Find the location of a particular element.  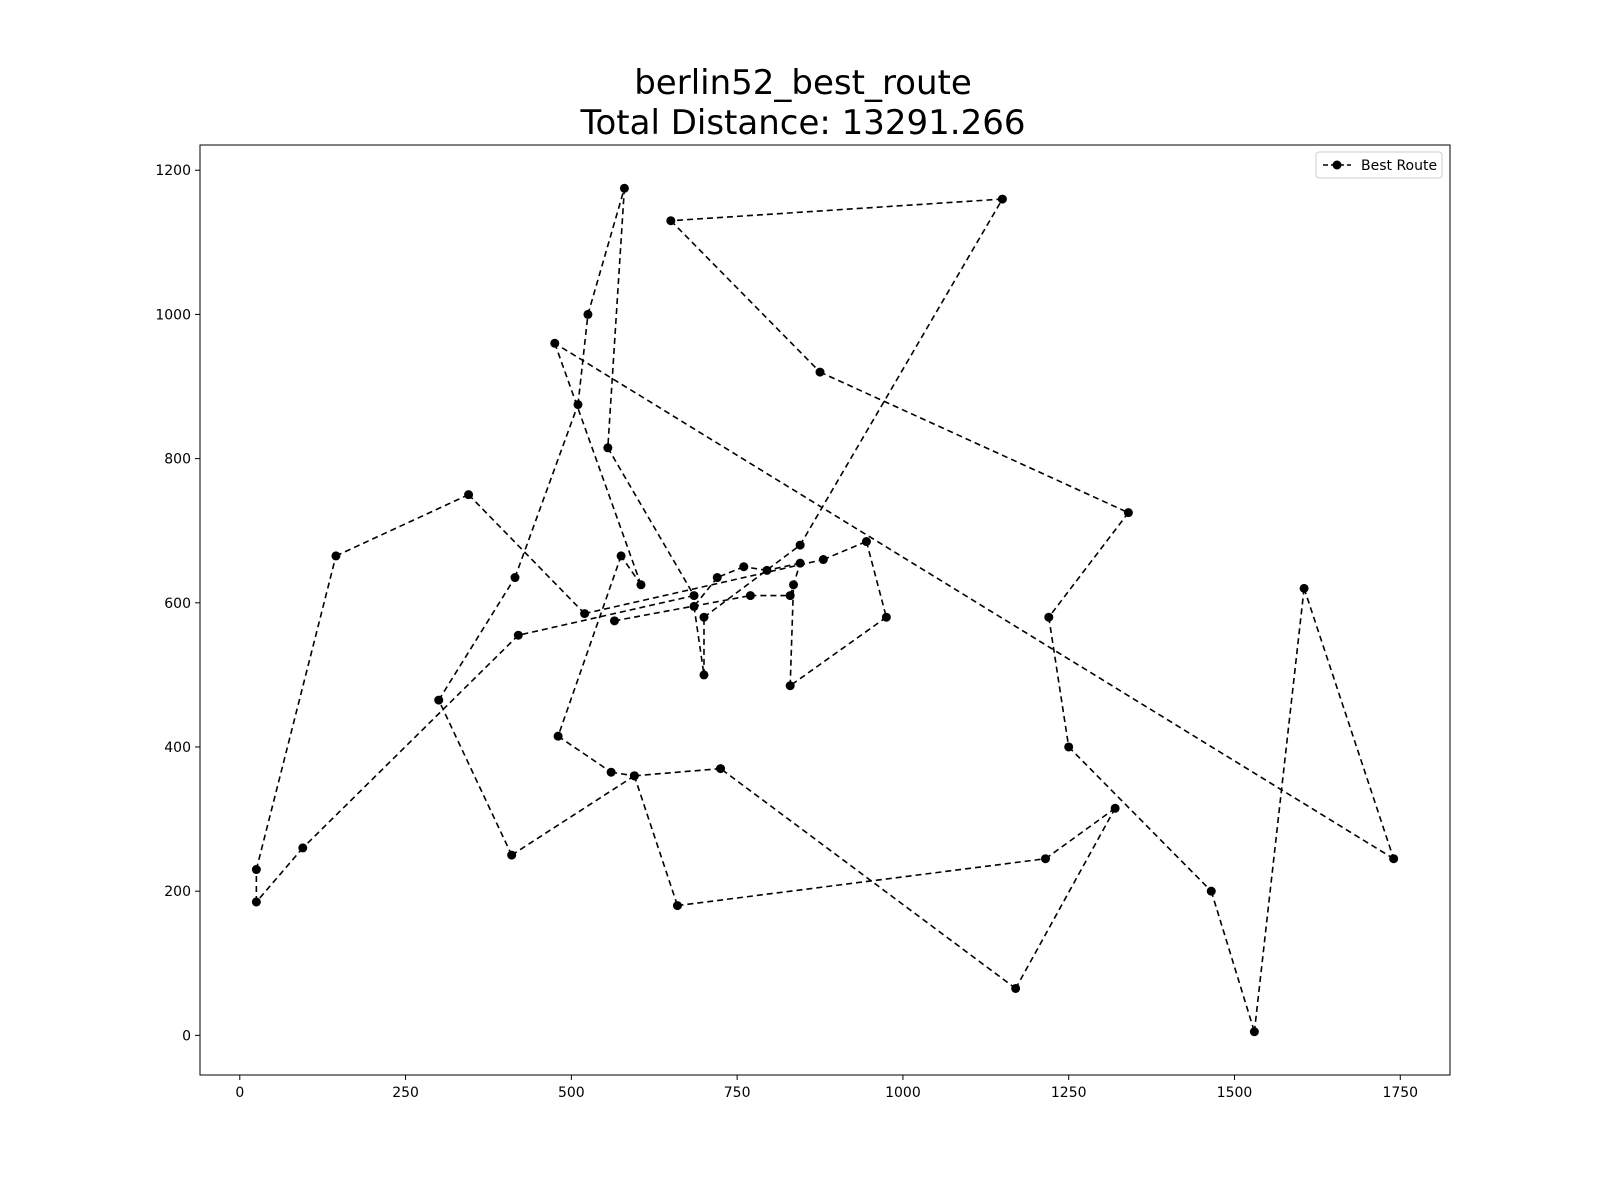

legend-label: Best Route is located at coordinates (1399, 166).